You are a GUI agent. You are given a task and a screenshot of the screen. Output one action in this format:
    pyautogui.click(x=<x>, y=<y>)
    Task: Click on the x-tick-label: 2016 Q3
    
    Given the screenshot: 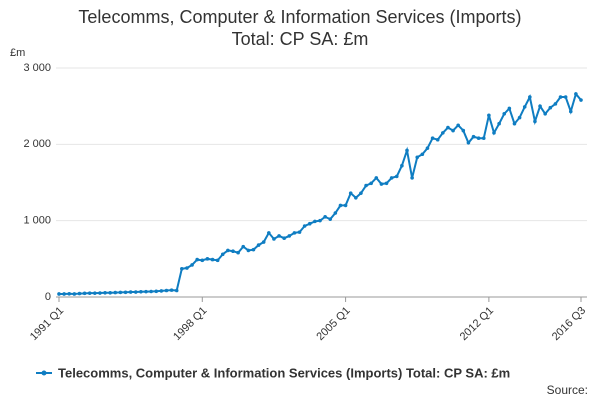 What is the action you would take?
    pyautogui.click(x=569, y=324)
    